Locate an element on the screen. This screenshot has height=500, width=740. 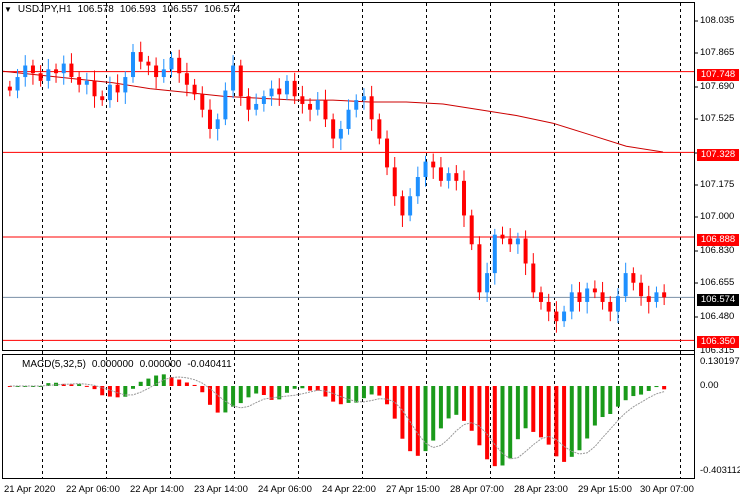
price-tick: 107.865 is located at coordinates (717, 52).